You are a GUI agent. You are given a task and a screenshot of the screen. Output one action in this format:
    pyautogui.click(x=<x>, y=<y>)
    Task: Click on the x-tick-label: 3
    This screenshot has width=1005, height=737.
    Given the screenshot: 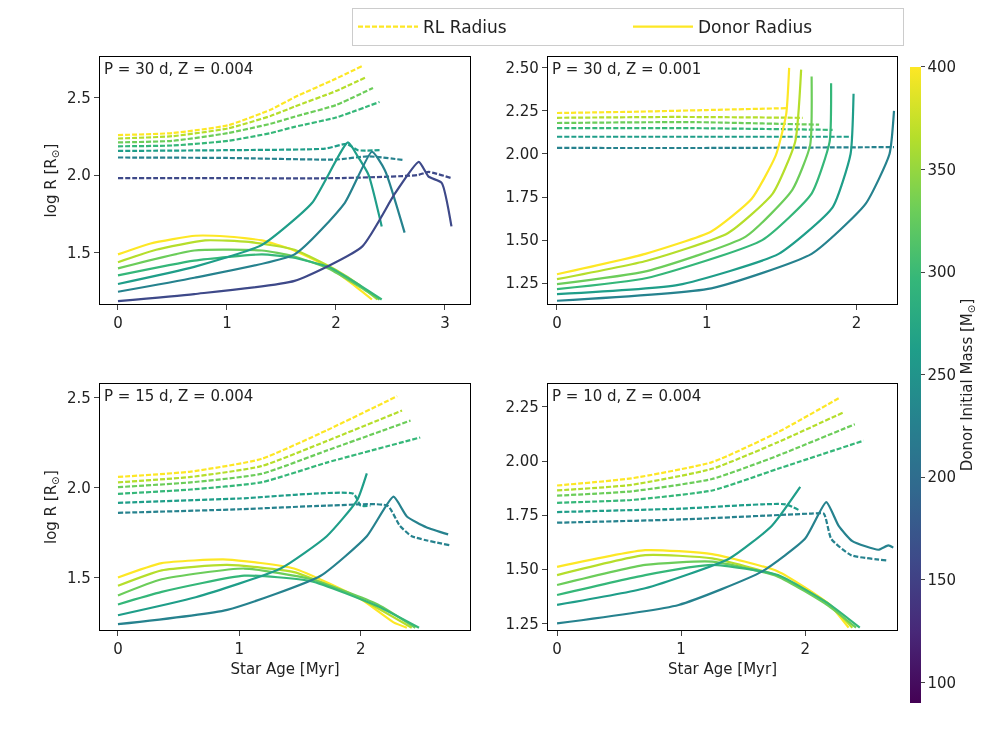 What is the action you would take?
    pyautogui.click(x=445, y=323)
    